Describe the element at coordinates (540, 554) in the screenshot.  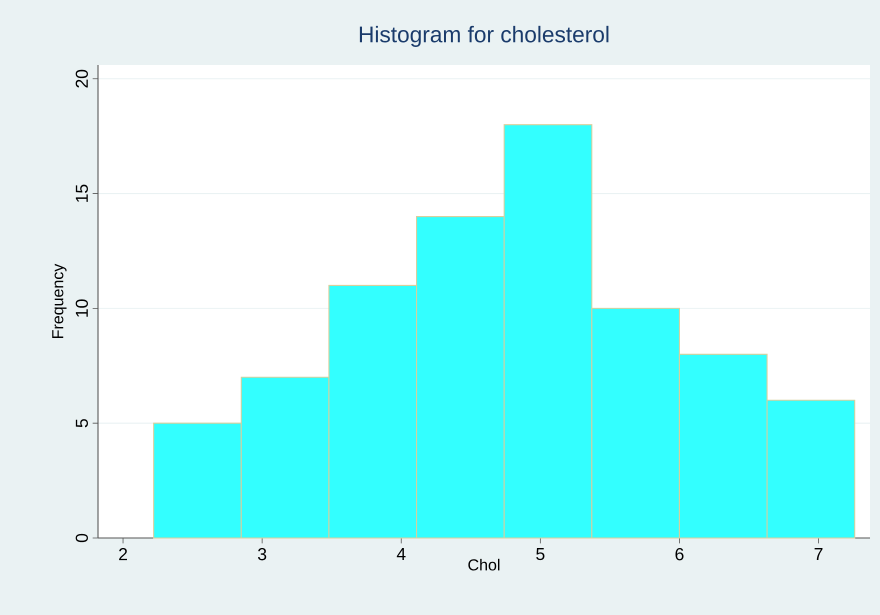
I see `x-tick-label: 5` at that location.